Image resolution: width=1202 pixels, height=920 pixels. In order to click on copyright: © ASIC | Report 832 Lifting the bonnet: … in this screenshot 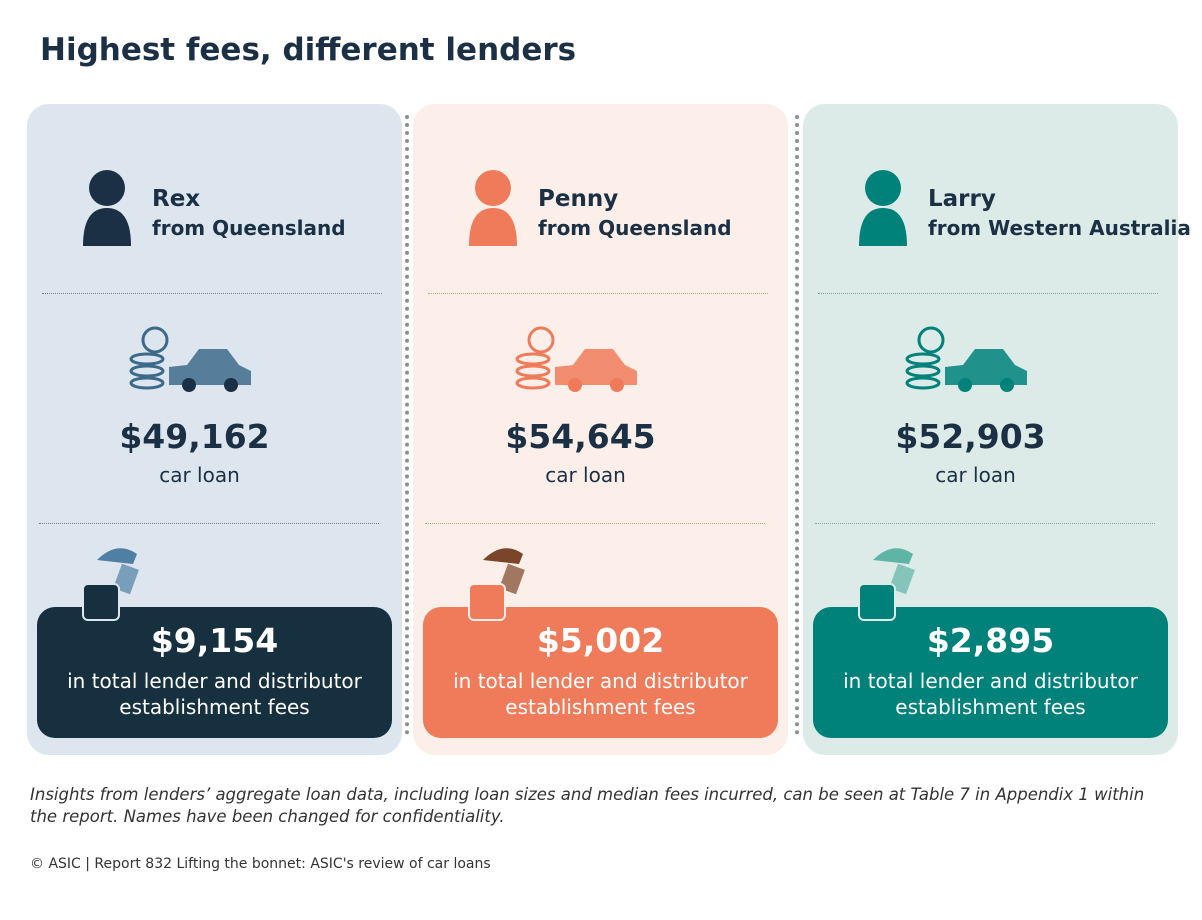, I will do `click(260, 864)`.